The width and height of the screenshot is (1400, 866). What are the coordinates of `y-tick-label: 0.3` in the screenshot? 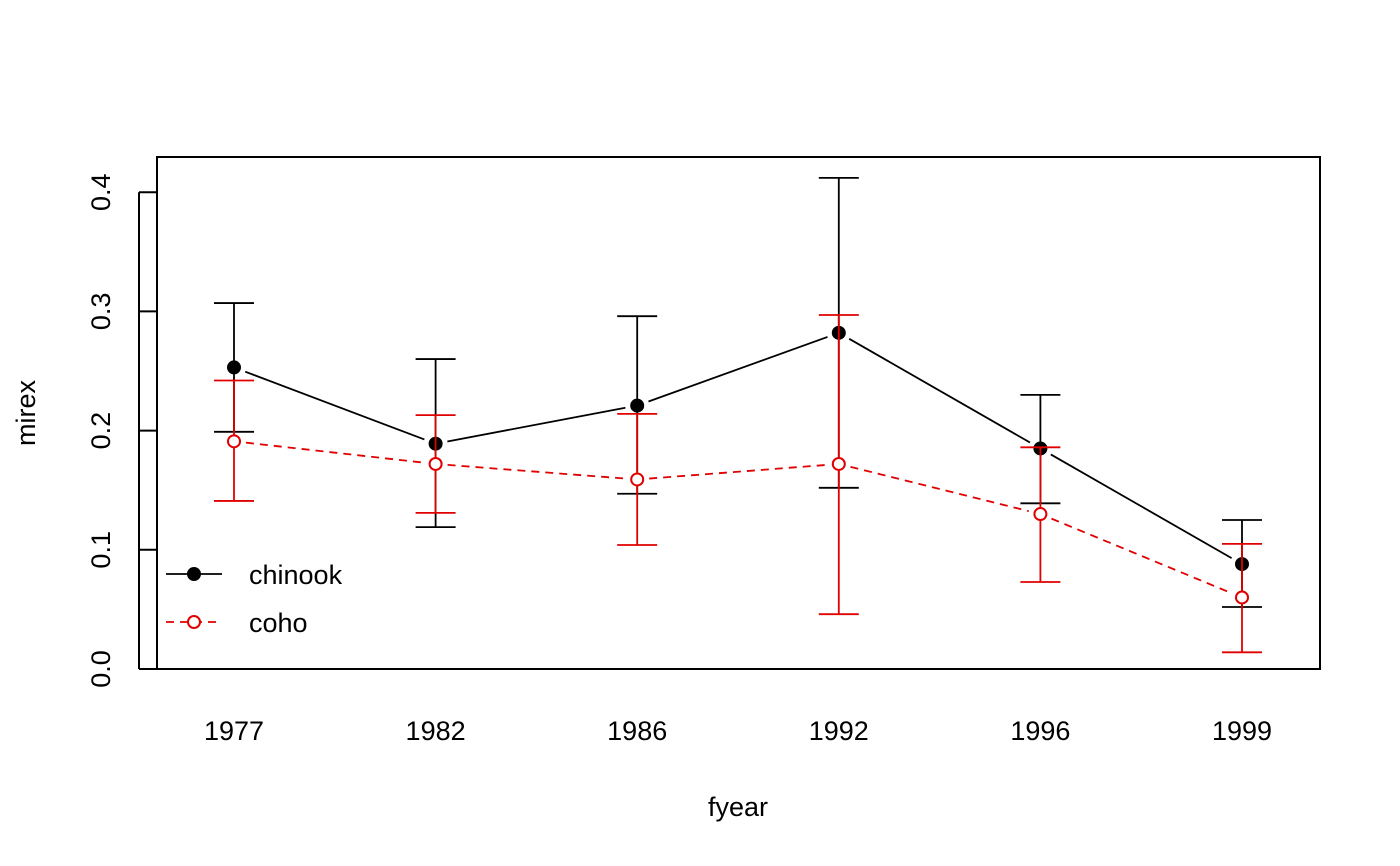 It's located at (101, 312).